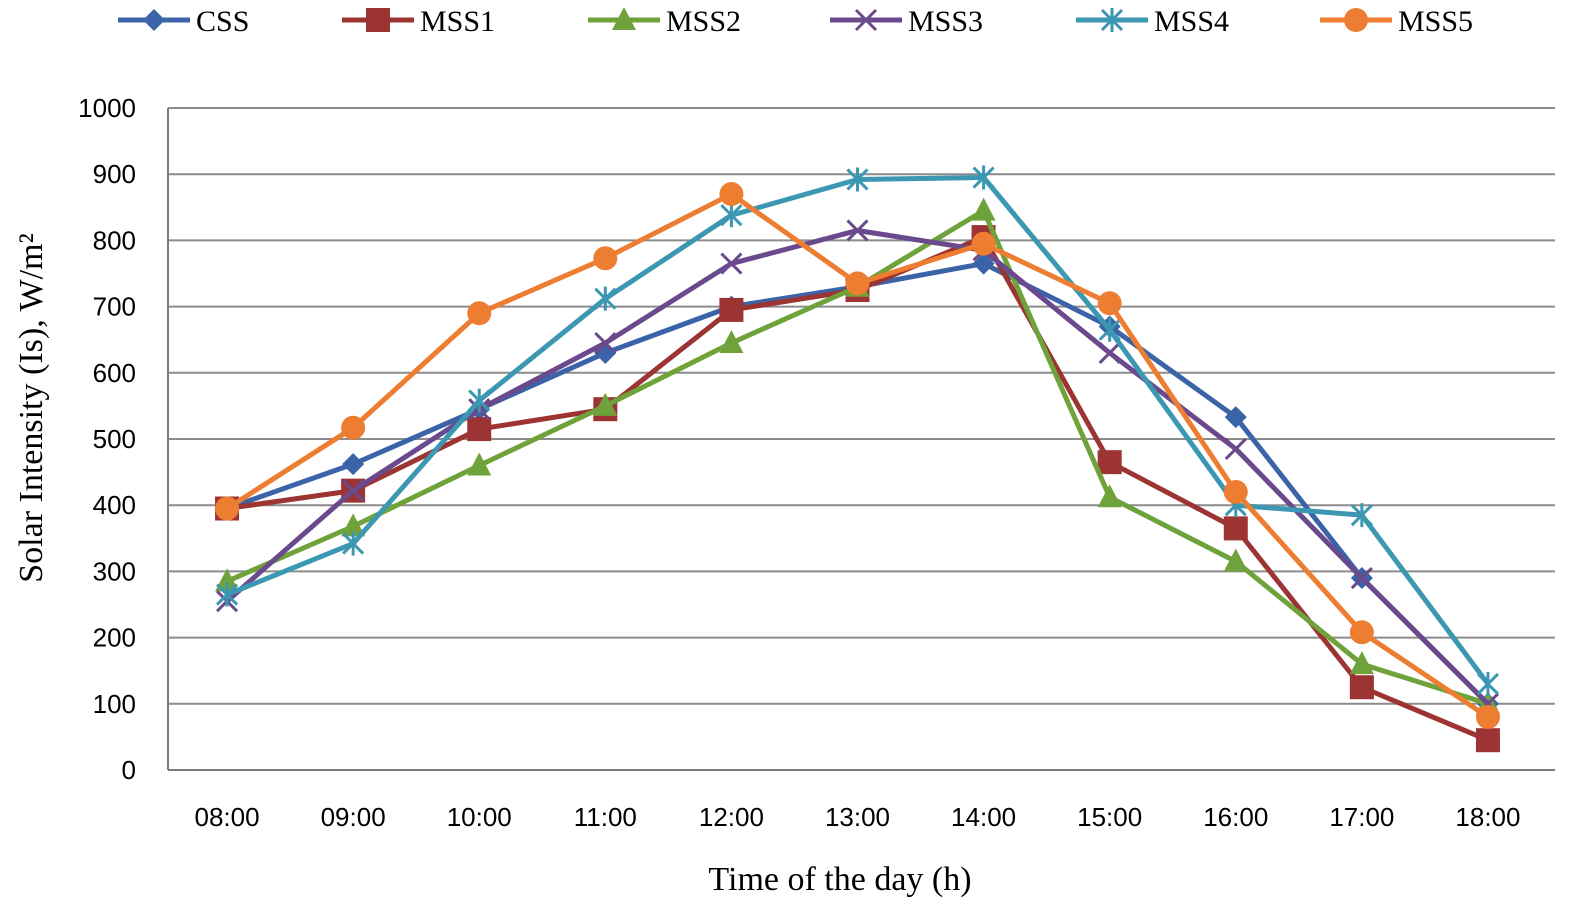 This screenshot has width=1575, height=913. Describe the element at coordinates (1396, 21) in the screenshot. I see `legend-item-mss5: MSS5` at that location.